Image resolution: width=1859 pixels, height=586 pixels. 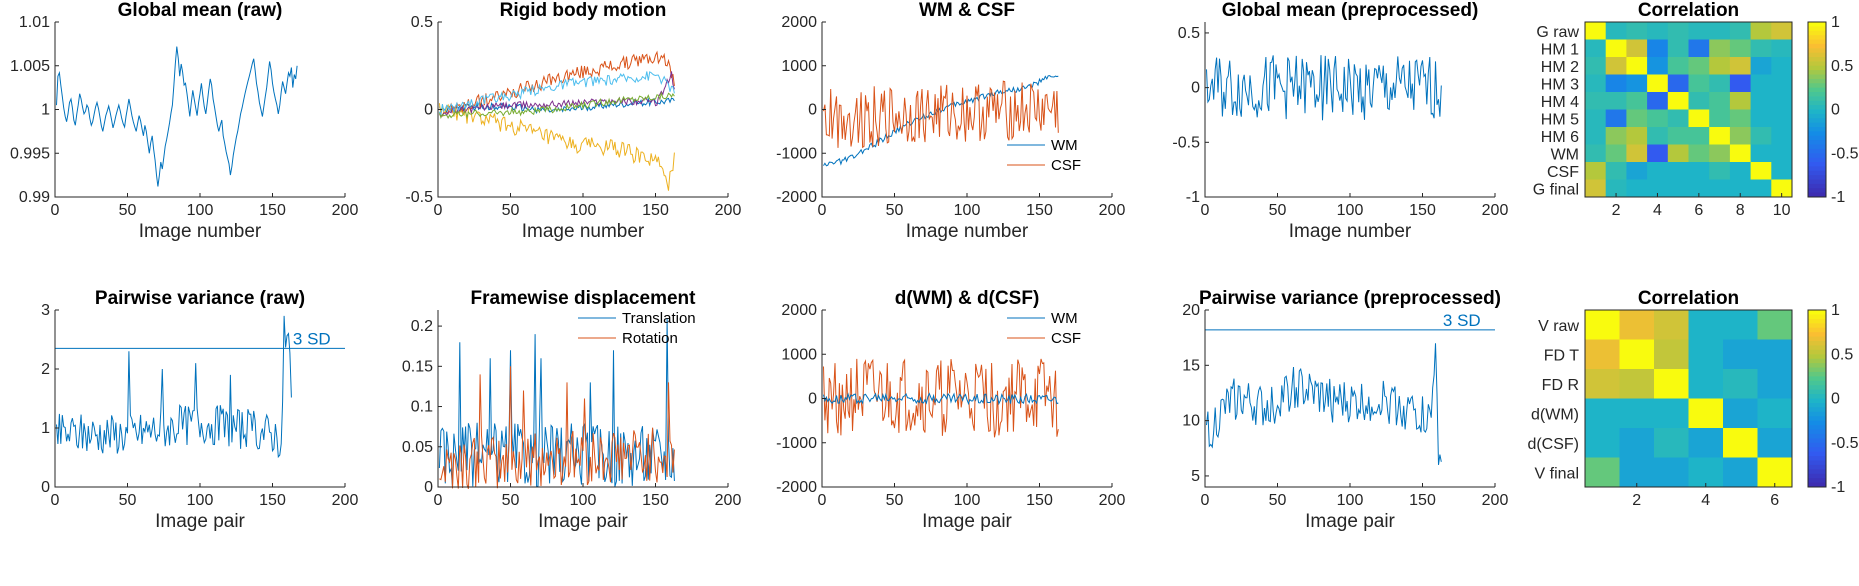 What do you see at coordinates (1557, 473) in the screenshot?
I see `row-label: V final` at bounding box center [1557, 473].